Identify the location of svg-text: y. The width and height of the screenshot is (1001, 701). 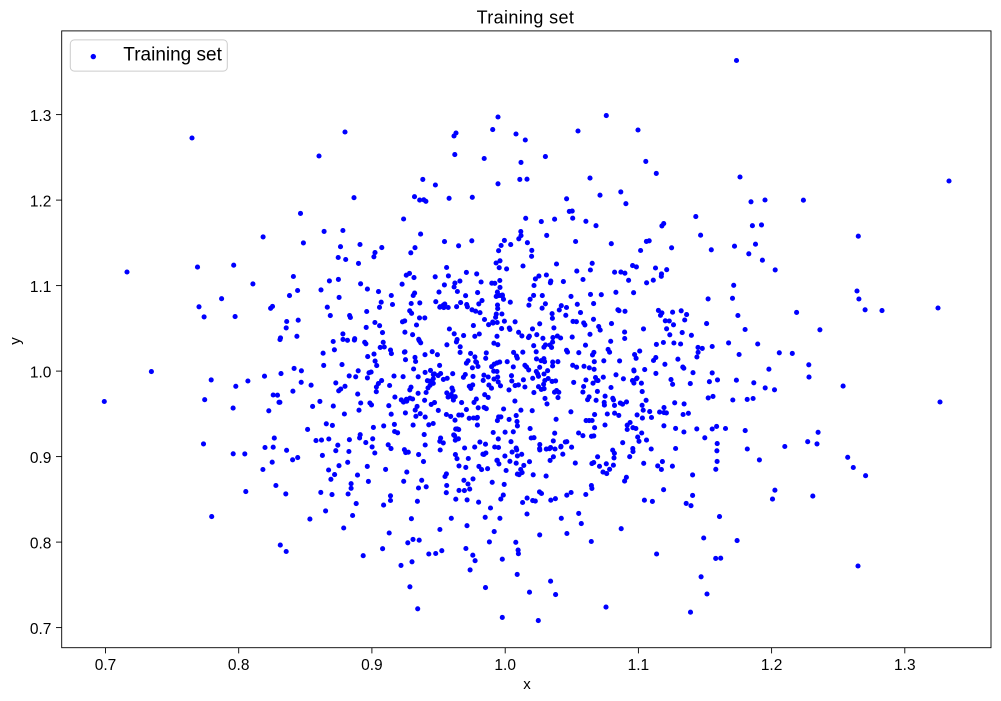
(15, 341).